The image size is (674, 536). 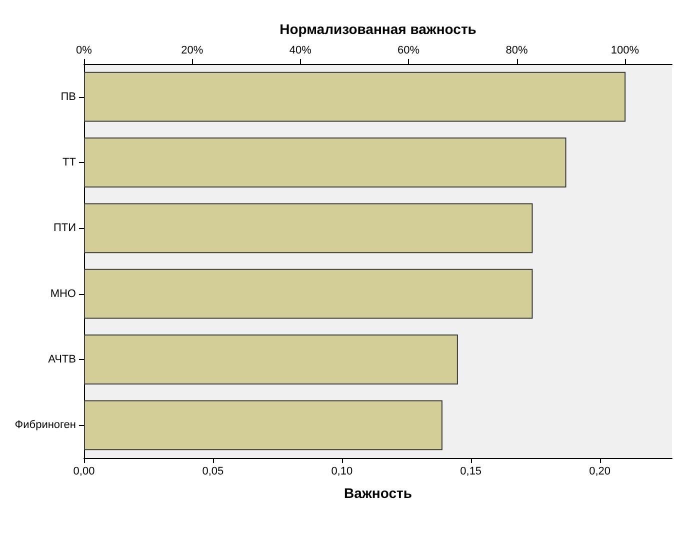 What do you see at coordinates (84, 472) in the screenshot?
I see `x-tick-label: 0,00` at bounding box center [84, 472].